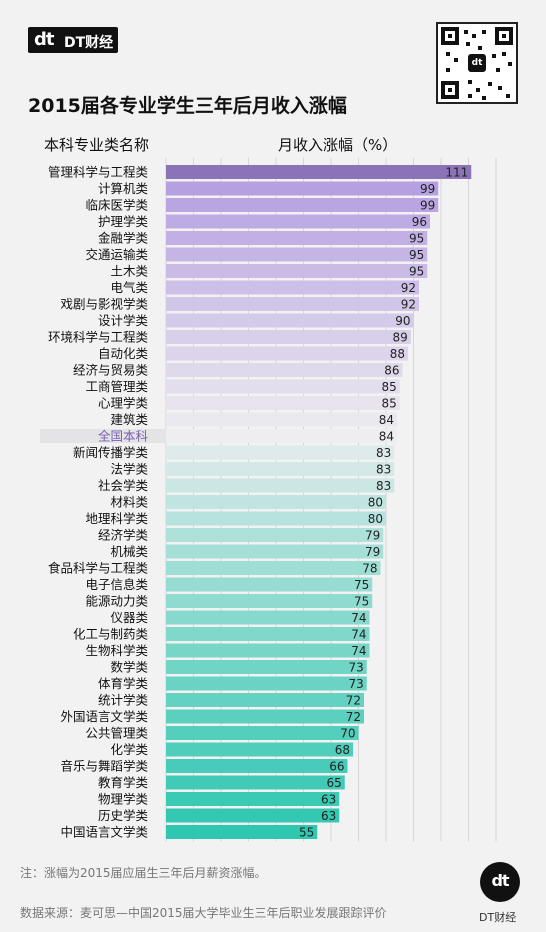  What do you see at coordinates (123, 353) in the screenshot?
I see `category-label: 自动化类` at bounding box center [123, 353].